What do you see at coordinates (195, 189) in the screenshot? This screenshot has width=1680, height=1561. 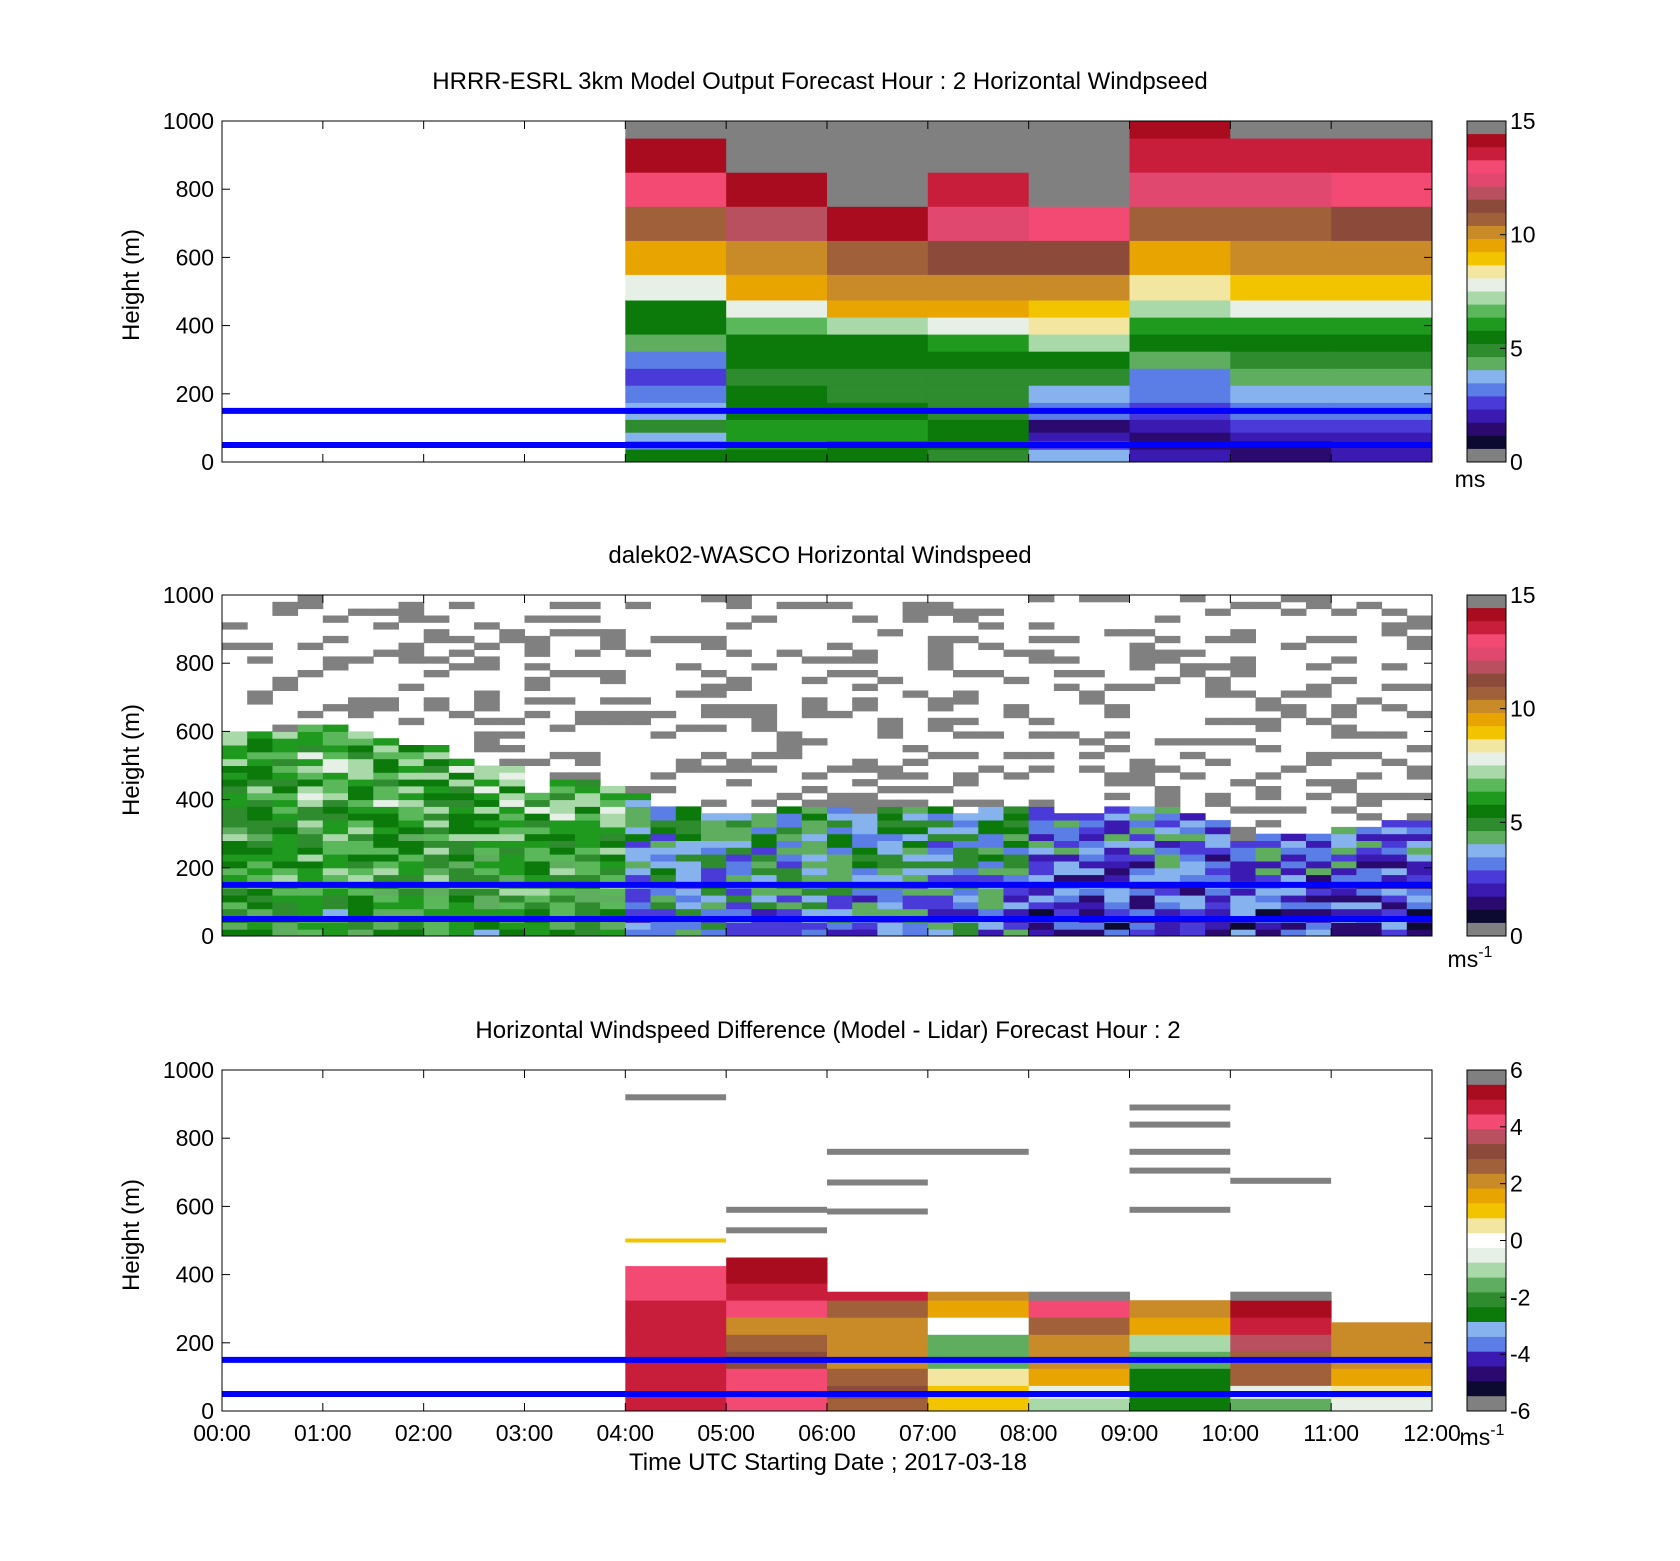 I see `y-tick-label: 800` at bounding box center [195, 189].